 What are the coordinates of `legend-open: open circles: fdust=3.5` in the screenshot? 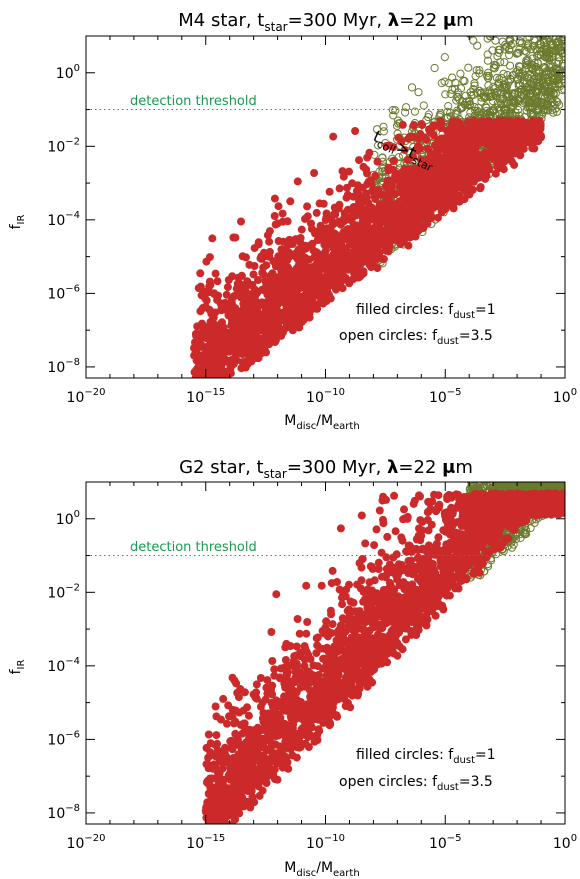 It's located at (416, 337).